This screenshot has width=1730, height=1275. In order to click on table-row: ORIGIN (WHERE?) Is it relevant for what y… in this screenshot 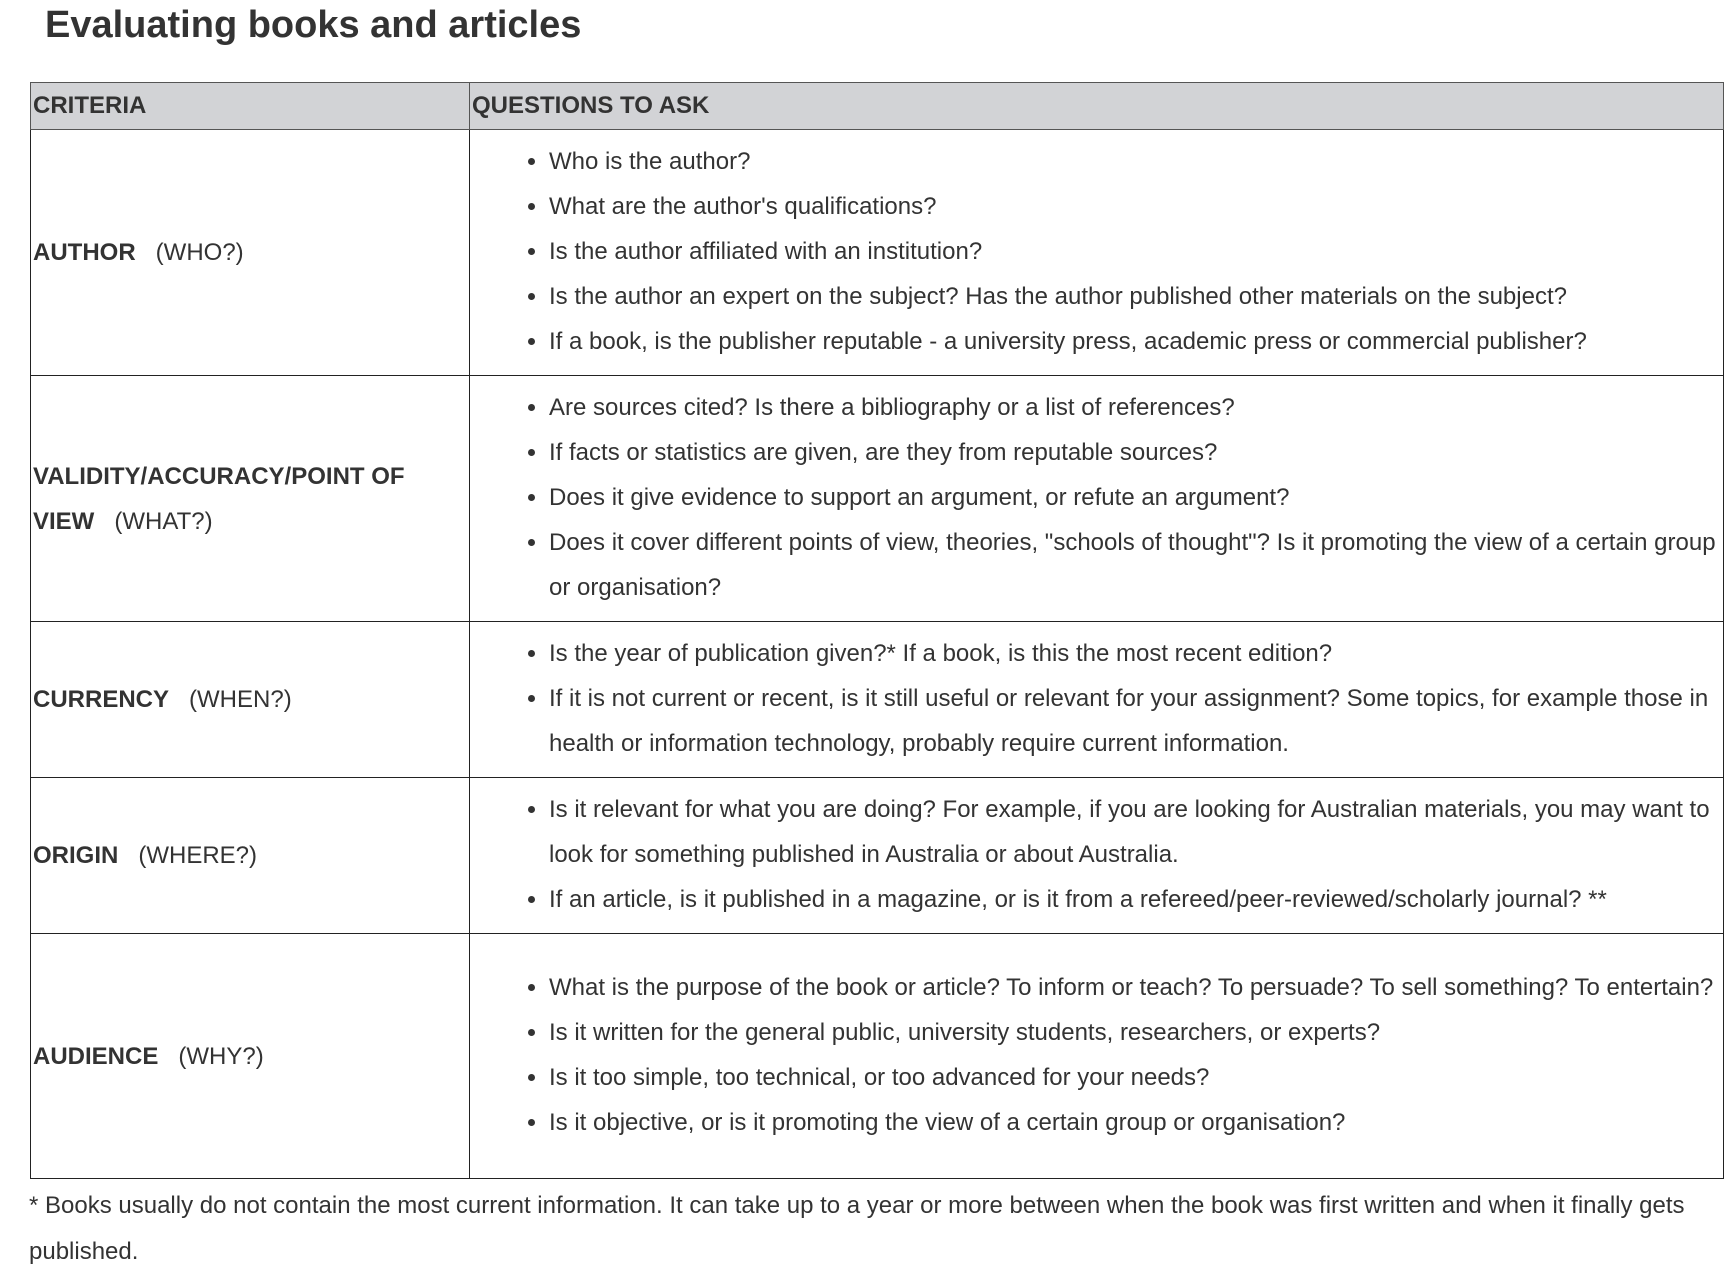, I will do `click(877, 855)`.